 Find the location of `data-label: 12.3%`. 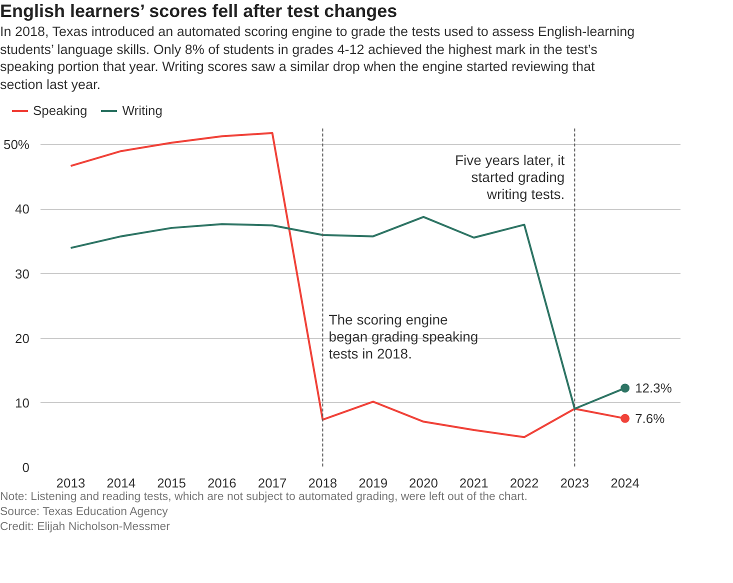

data-label: 12.3% is located at coordinates (653, 388).